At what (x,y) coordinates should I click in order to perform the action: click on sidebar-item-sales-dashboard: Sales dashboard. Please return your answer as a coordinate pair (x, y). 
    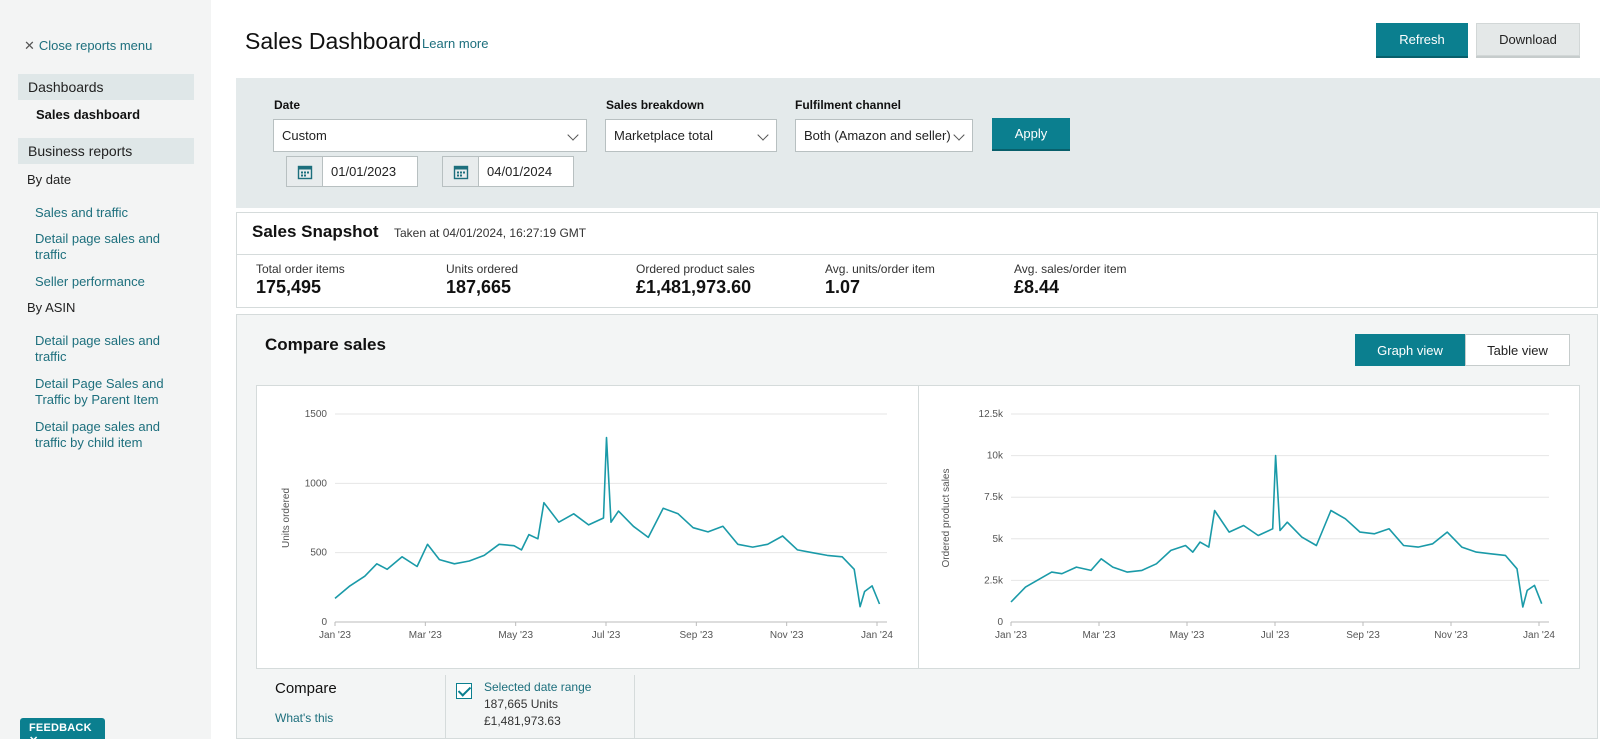
    Looking at the image, I should click on (88, 114).